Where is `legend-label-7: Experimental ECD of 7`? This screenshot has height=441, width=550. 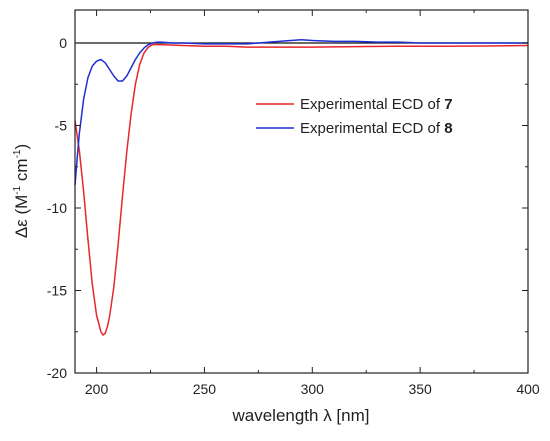 legend-label-7: Experimental ECD of 7 is located at coordinates (376, 104).